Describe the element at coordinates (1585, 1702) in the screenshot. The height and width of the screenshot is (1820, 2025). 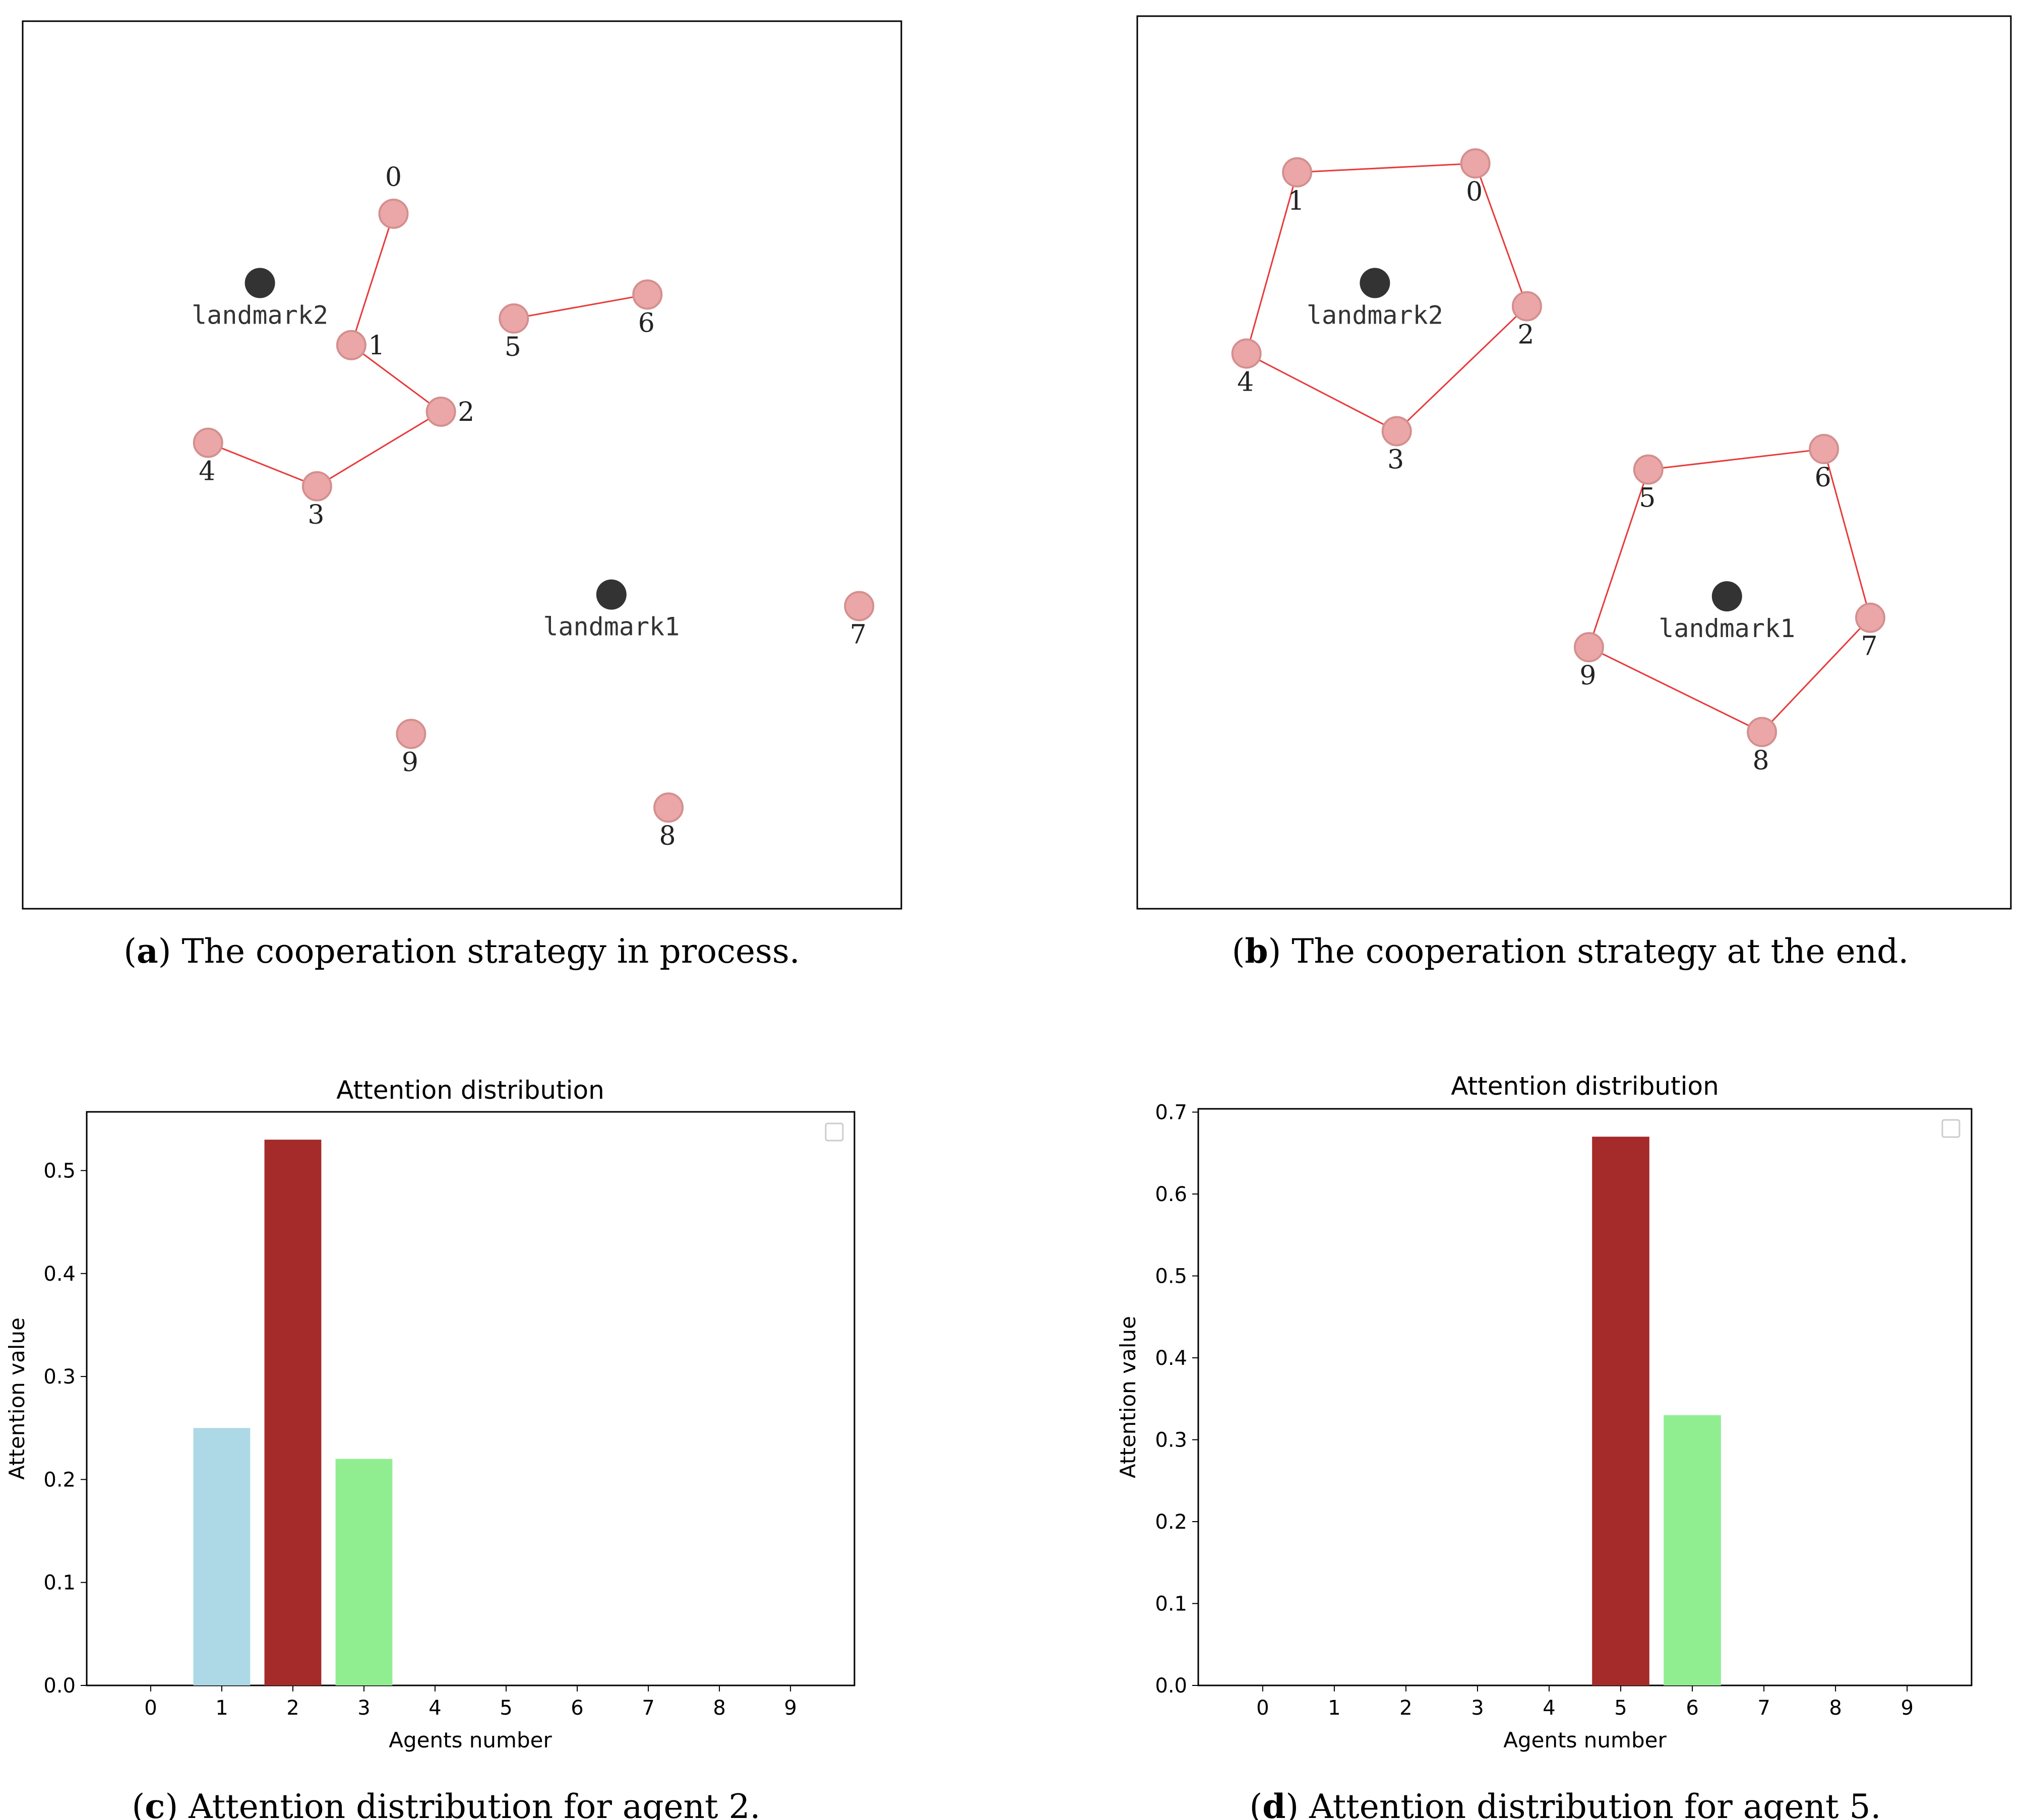
I see `panel-d-xticks: 0 1 2 3 4 5 6 7 8 9` at that location.